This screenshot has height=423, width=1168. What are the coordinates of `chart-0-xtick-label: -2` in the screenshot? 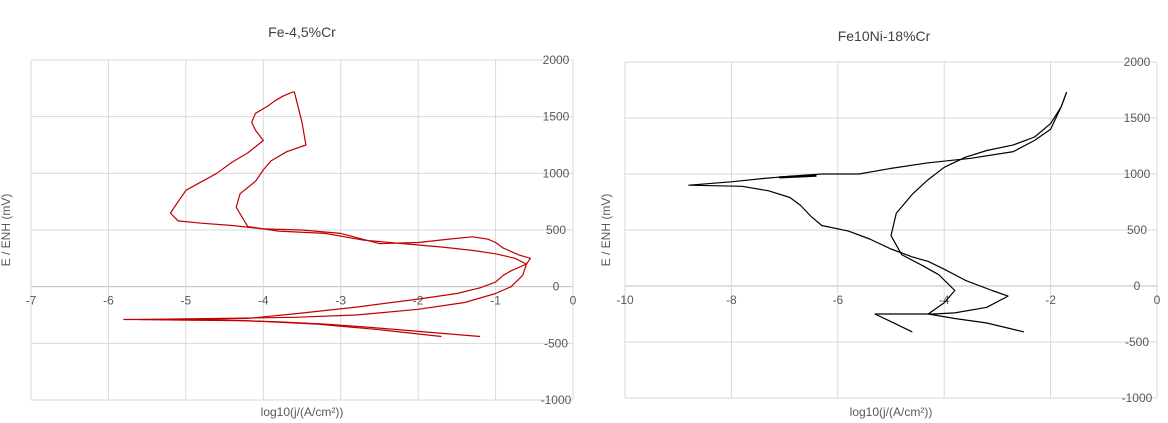 It's located at (418, 301).